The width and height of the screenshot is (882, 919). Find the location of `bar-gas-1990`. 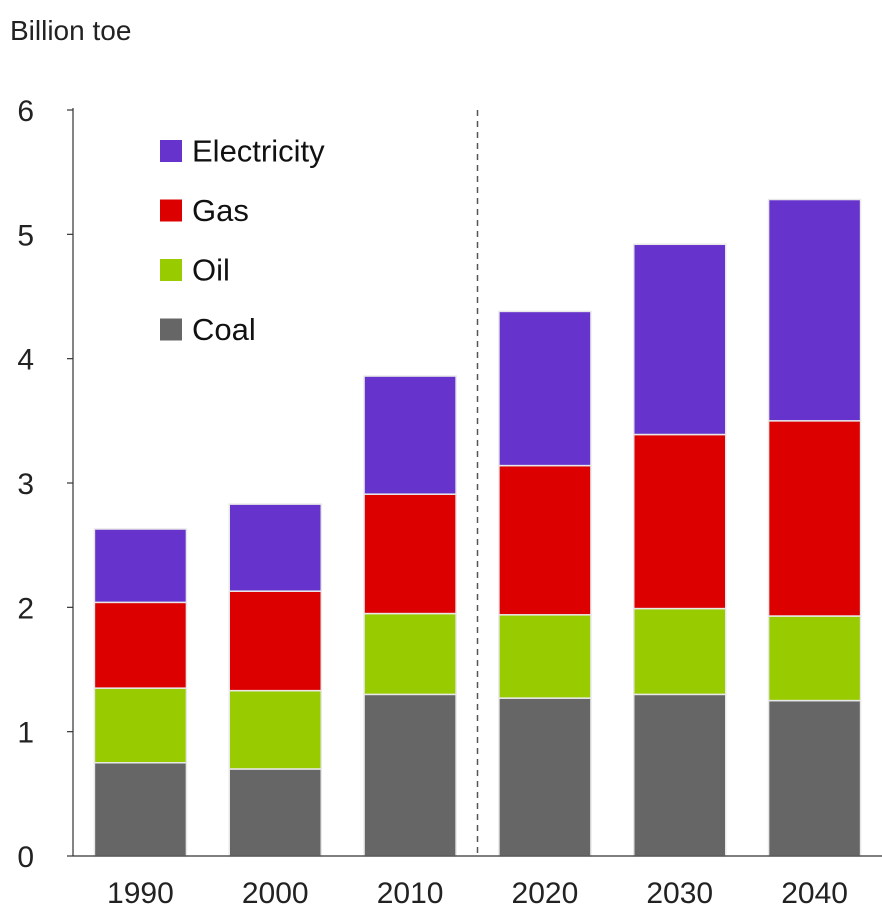

bar-gas-1990 is located at coordinates (140, 645).